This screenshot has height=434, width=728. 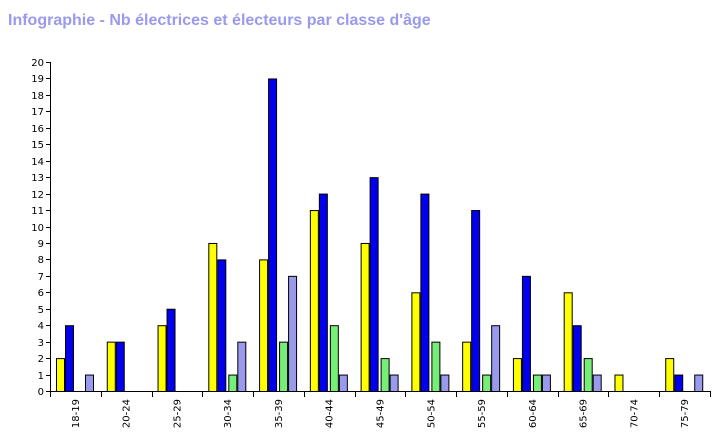 What do you see at coordinates (584, 413) in the screenshot?
I see `x-tick-label-65-69: 65-69` at bounding box center [584, 413].